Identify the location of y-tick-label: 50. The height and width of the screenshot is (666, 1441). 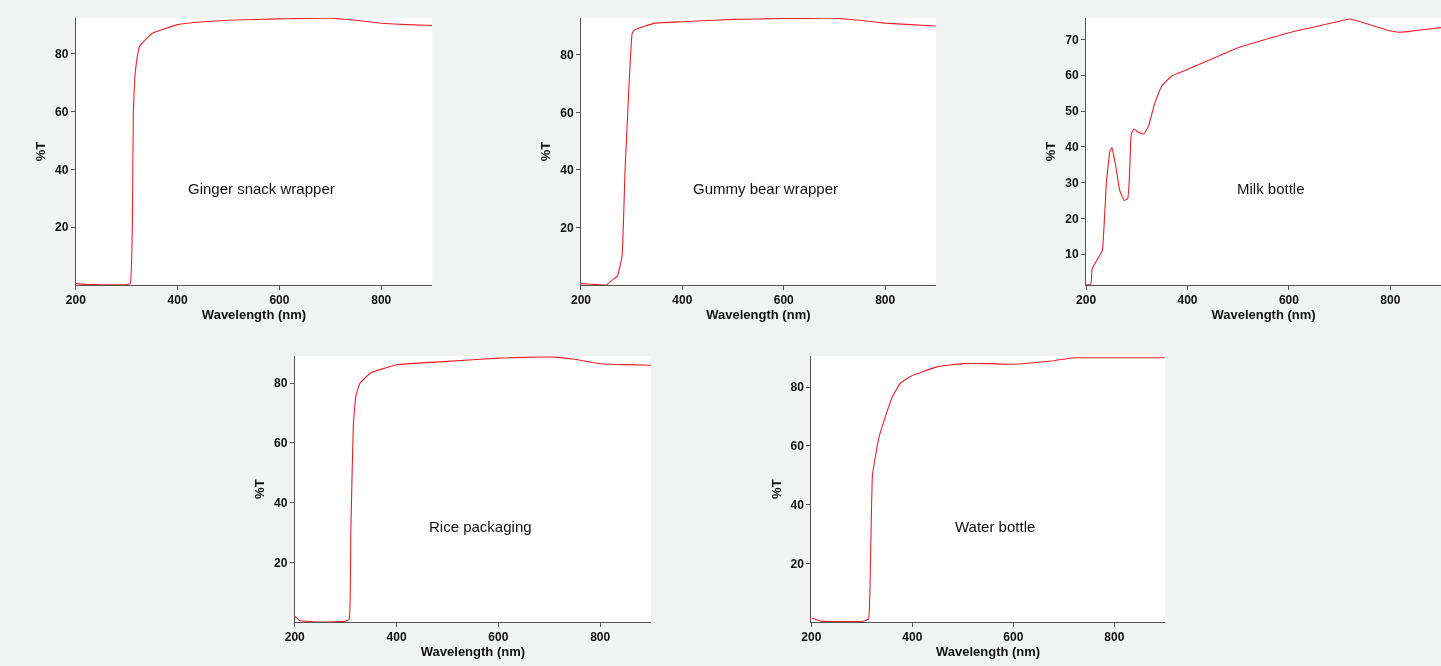
(1072, 111).